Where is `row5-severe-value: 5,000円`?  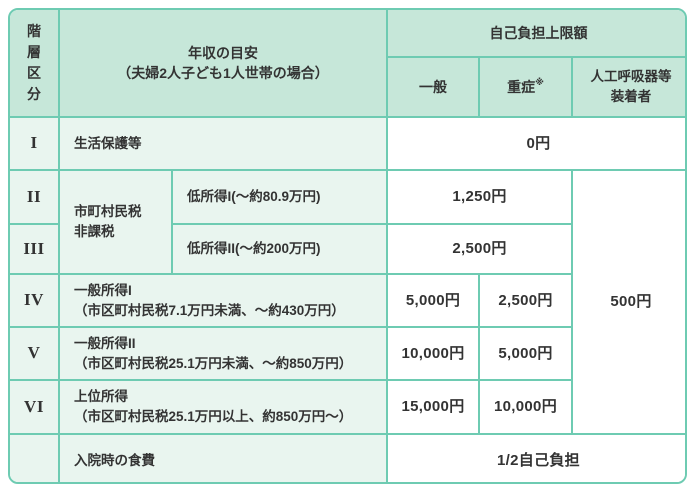
row5-severe-value: 5,000円 is located at coordinates (526, 353).